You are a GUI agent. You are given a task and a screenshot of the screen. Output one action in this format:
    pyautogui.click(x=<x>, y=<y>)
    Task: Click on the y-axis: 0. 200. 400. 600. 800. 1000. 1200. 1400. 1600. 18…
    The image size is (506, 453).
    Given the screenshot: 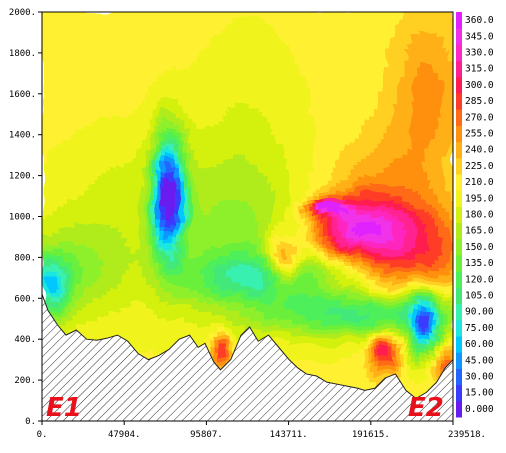 What is the action you would take?
    pyautogui.click(x=25, y=217)
    